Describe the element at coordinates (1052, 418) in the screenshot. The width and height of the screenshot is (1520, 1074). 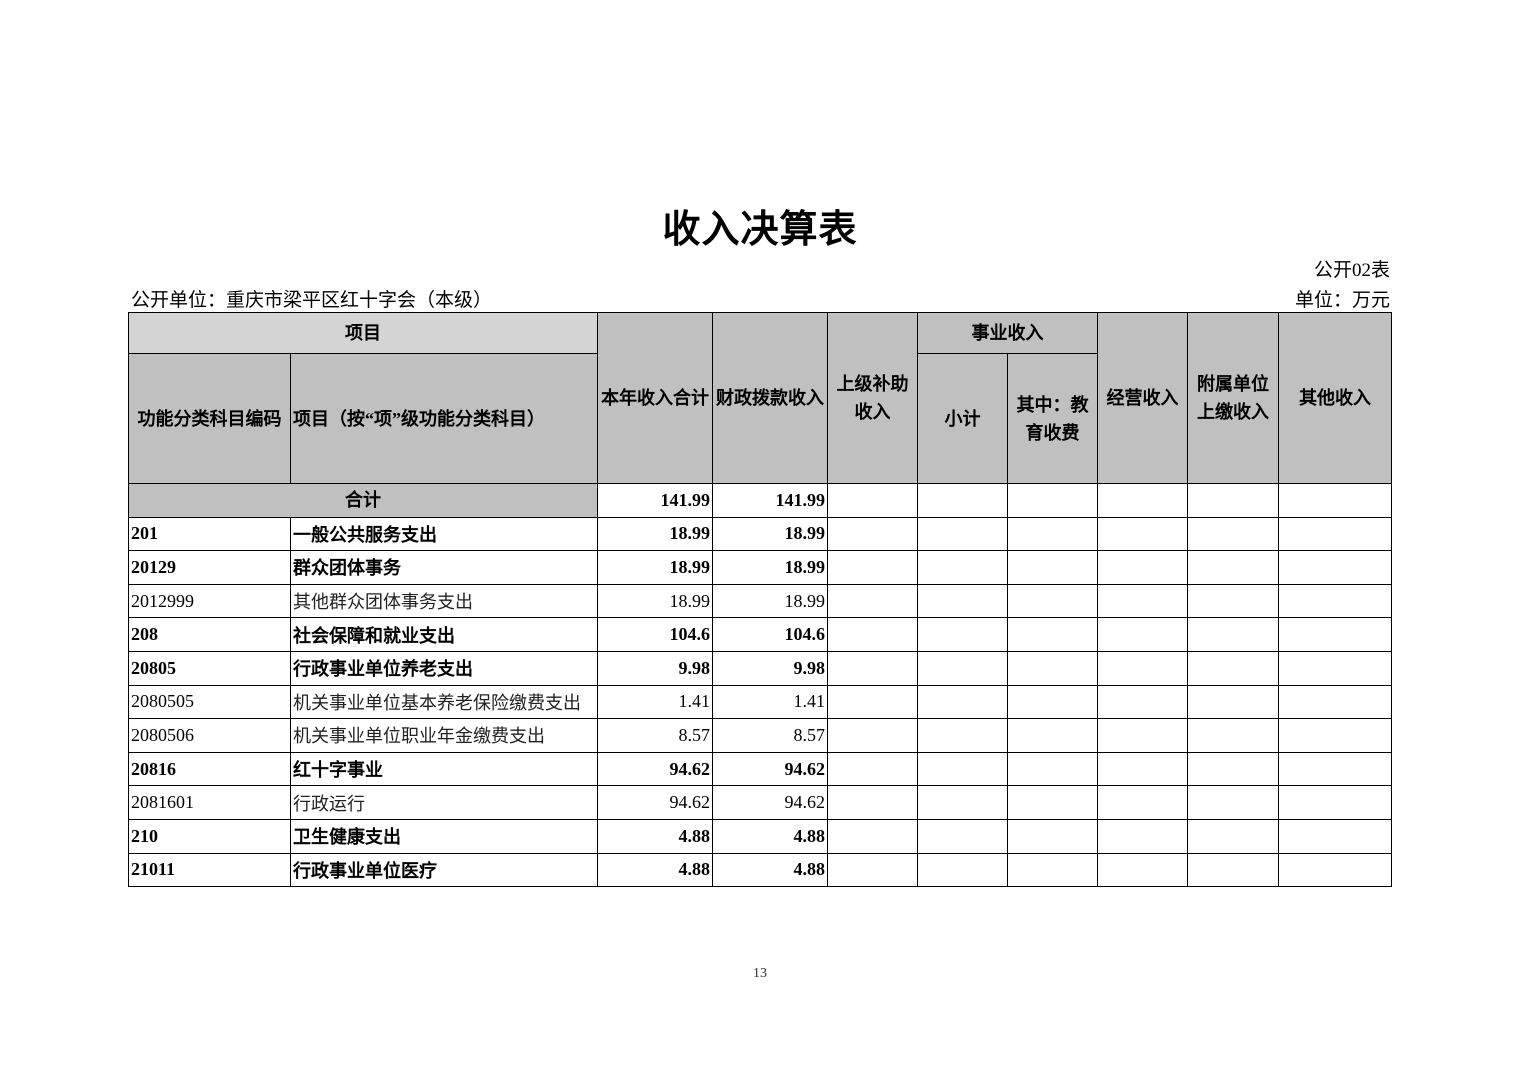
I see `header-education-fee: 其中：教育收费` at that location.